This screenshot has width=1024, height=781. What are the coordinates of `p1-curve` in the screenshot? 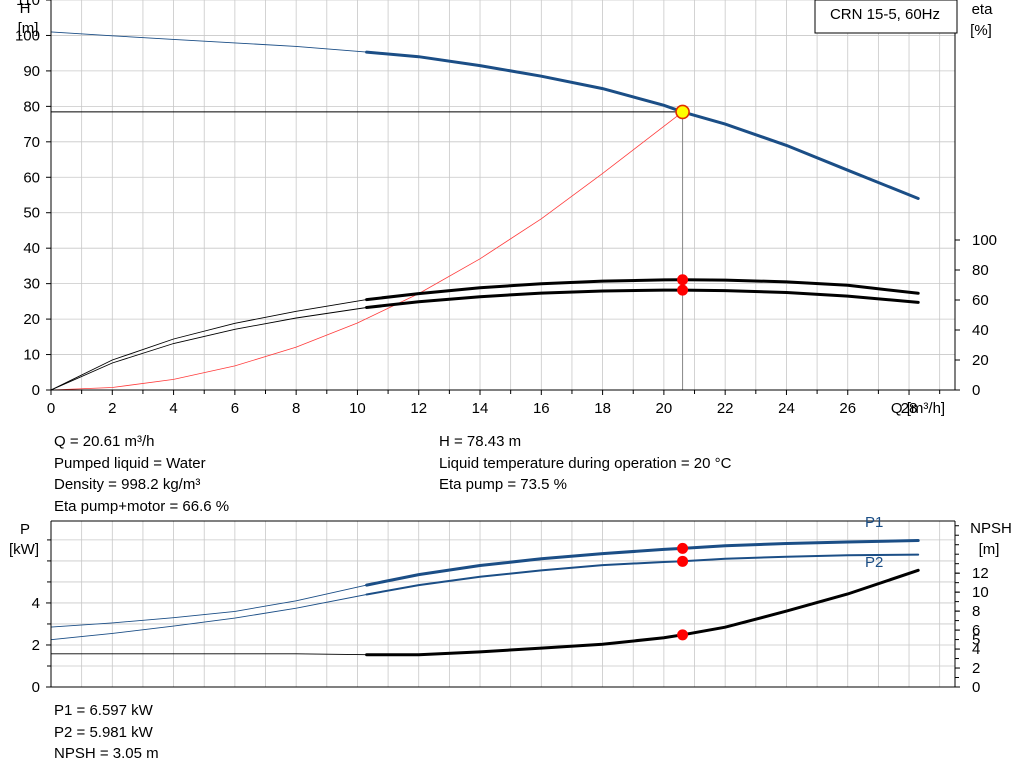 It's located at (642, 563).